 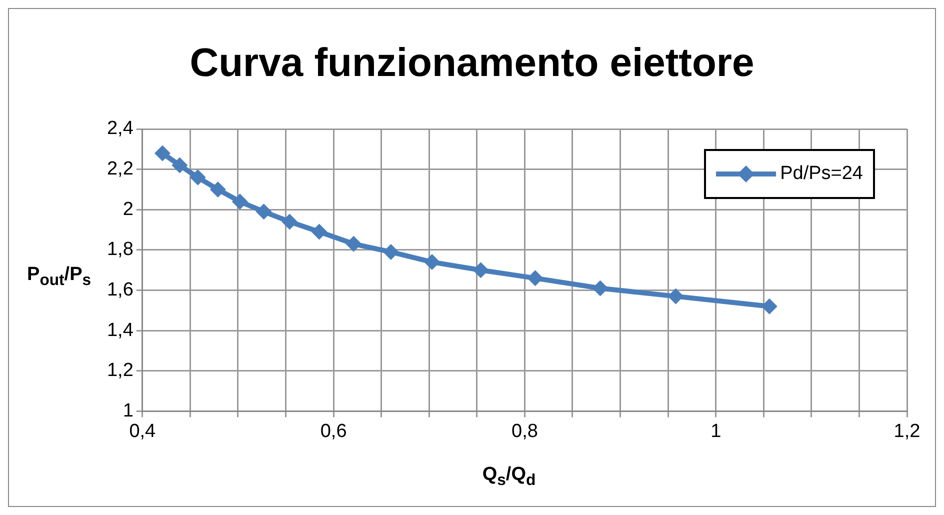 What do you see at coordinates (120, 169) in the screenshot?
I see `y-tick-label: 2,2` at bounding box center [120, 169].